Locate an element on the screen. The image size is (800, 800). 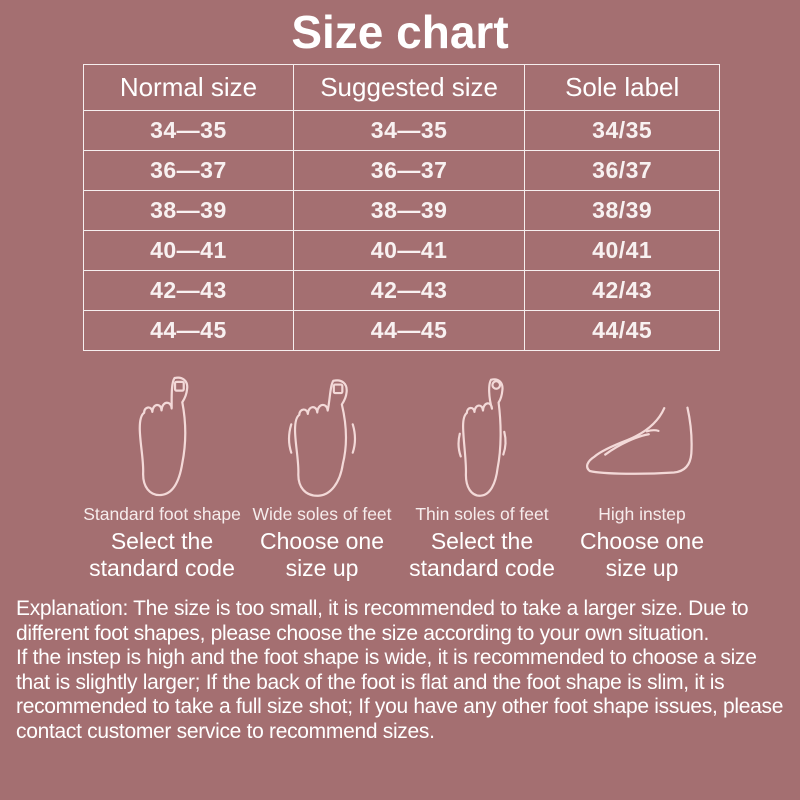
table-row: 38—39 38—39 38/39 is located at coordinates (401, 210).